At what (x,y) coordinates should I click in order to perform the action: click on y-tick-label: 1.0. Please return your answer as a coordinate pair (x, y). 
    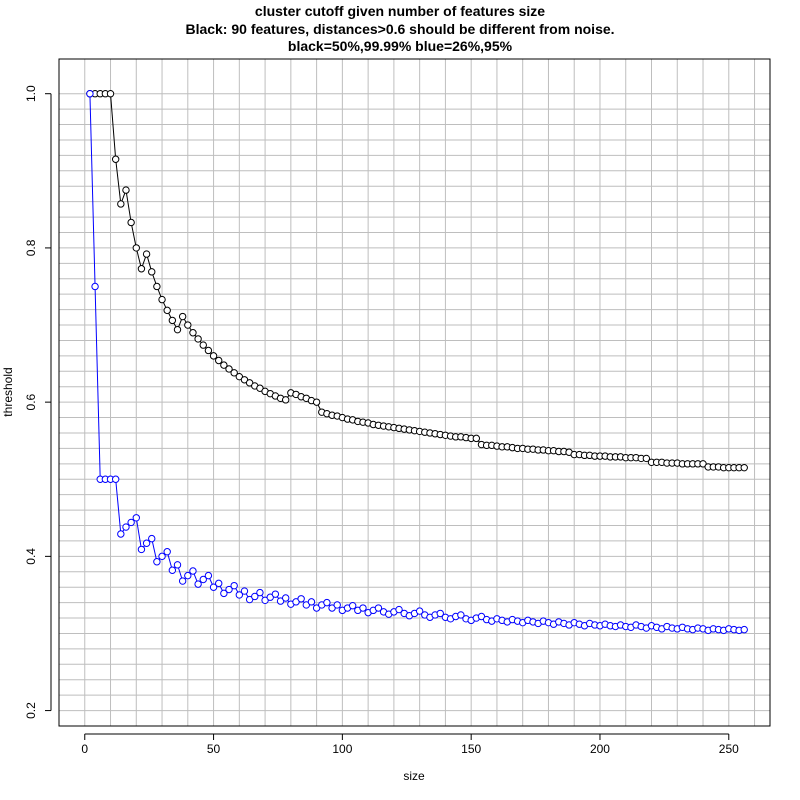
    Looking at the image, I should click on (31, 93).